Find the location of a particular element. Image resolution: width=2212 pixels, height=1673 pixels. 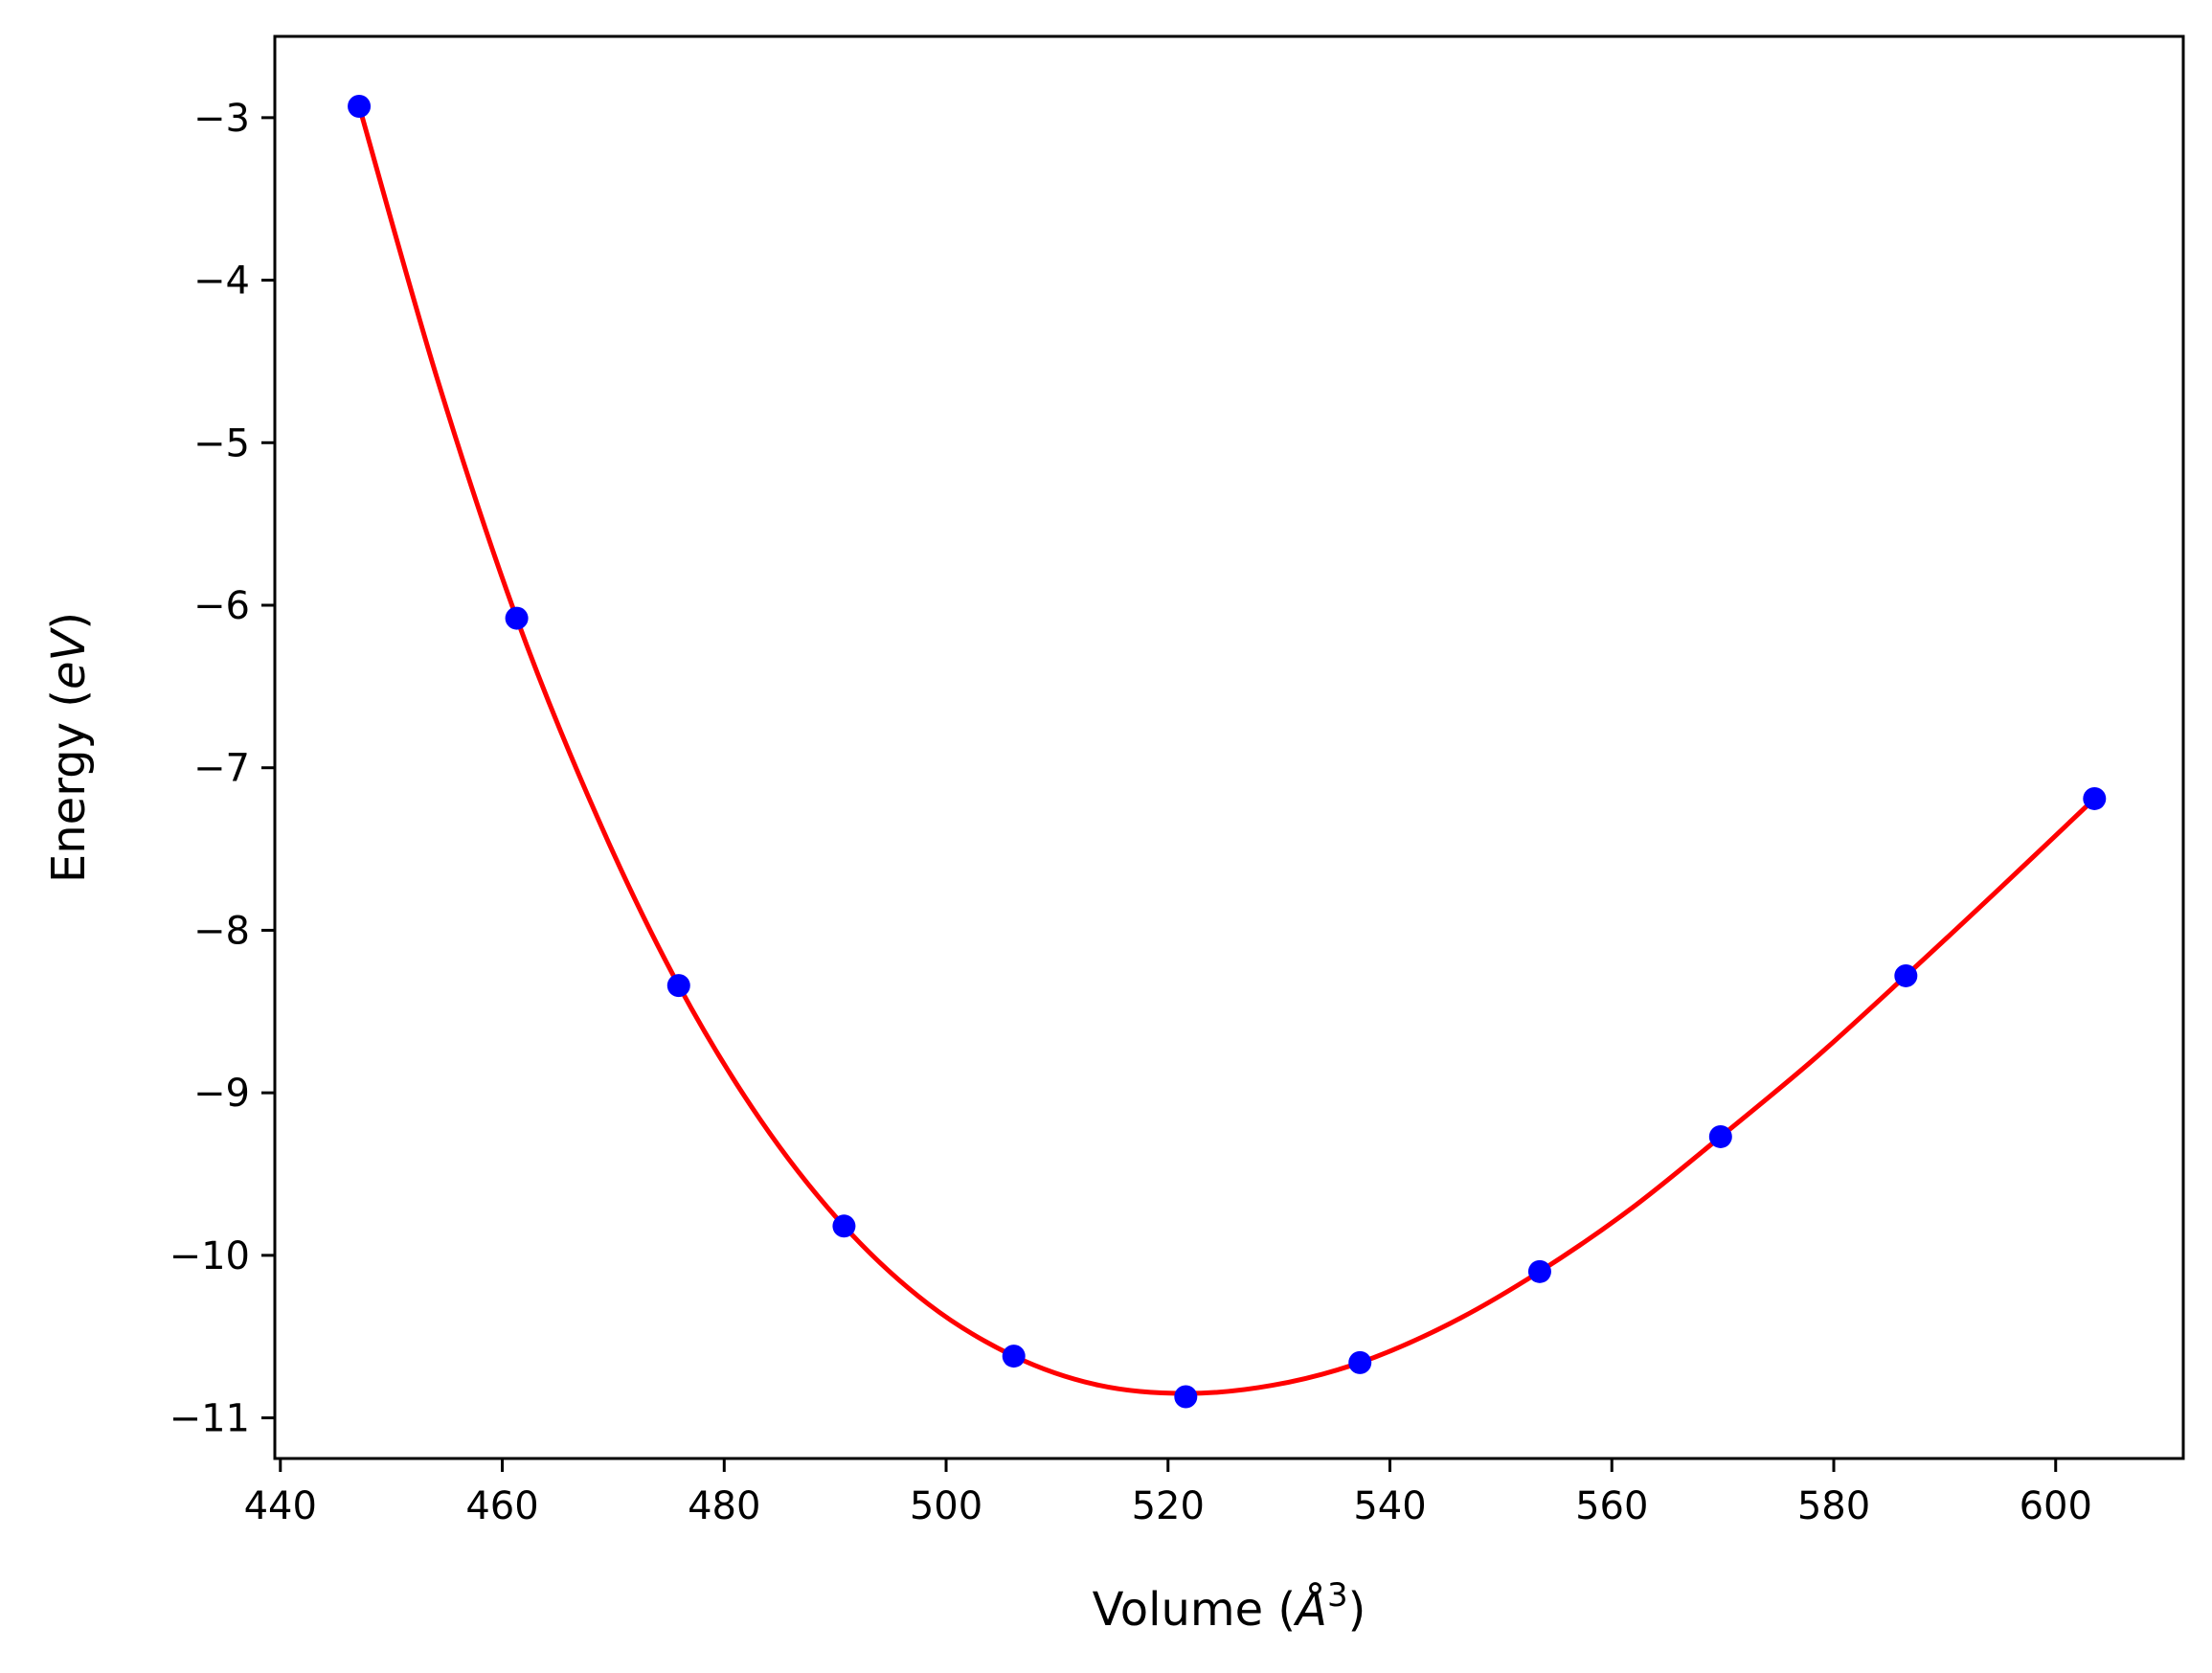

y-tick-label: −5 is located at coordinates (221, 443).